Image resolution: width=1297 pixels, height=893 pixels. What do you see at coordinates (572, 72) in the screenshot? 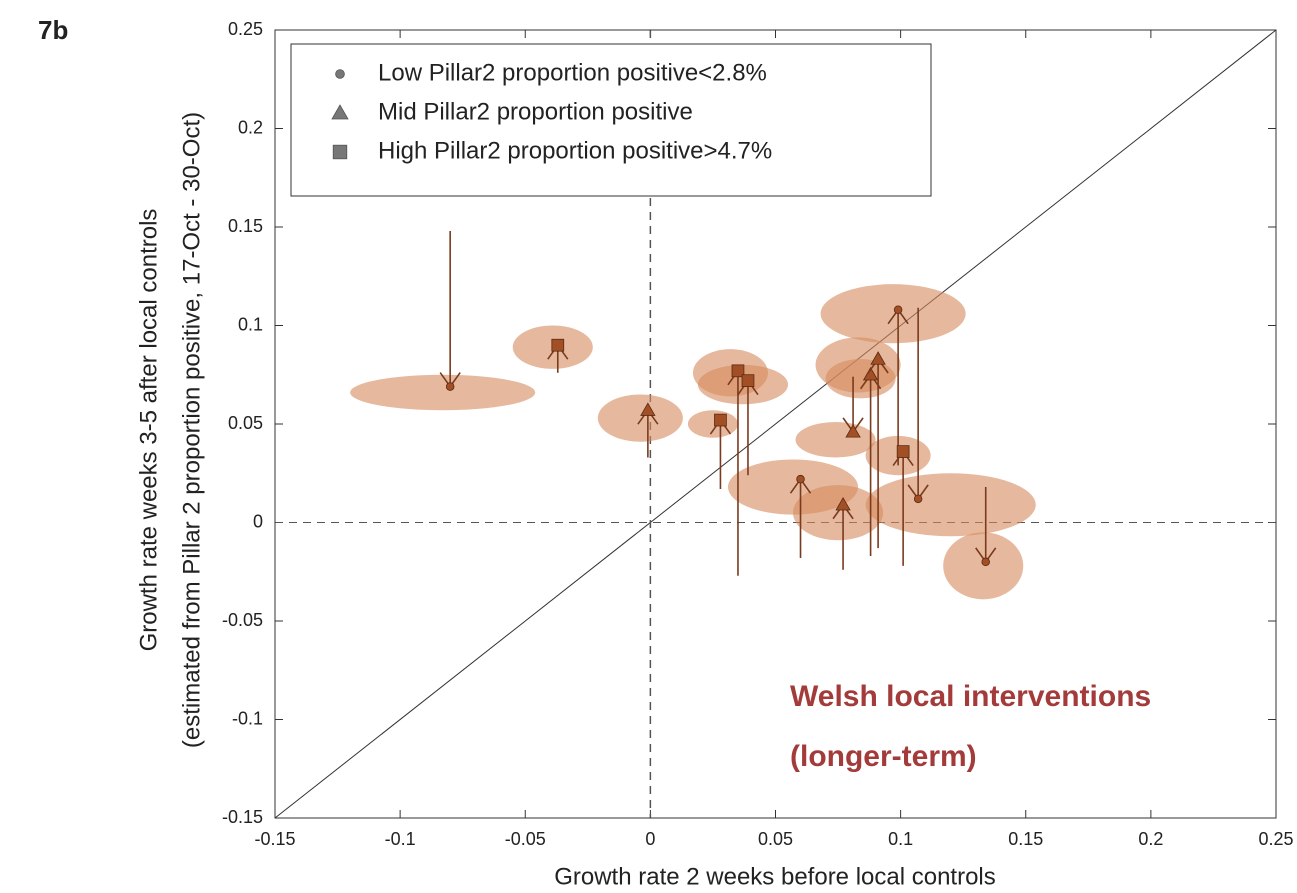
I see `legend-label: Low Pillar2 proportion positive<2.8%` at bounding box center [572, 72].